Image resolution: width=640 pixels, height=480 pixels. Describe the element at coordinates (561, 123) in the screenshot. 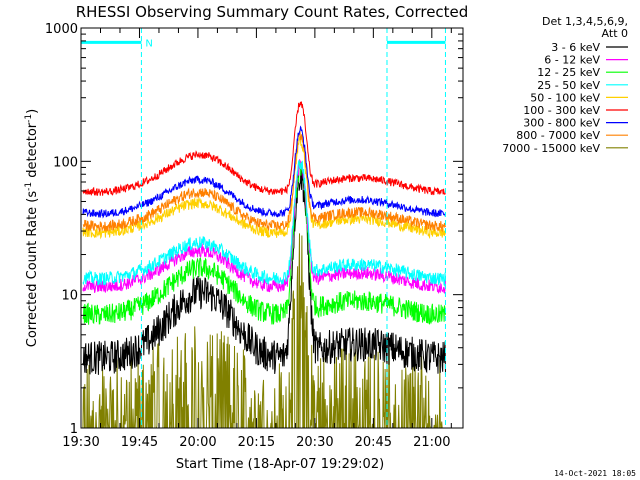

I see `legend-label: 300 - 800 keV` at that location.